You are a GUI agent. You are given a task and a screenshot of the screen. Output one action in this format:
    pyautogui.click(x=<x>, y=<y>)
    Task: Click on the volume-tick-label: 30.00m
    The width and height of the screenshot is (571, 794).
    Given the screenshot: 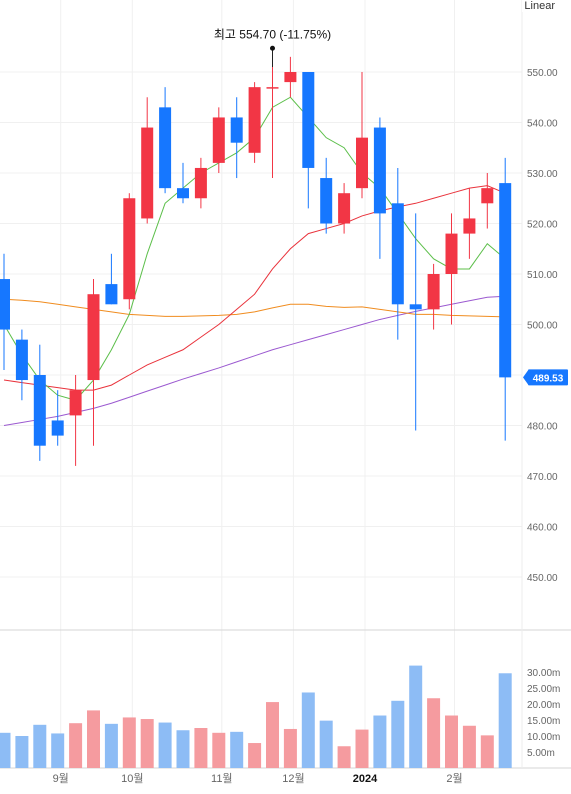 What is the action you would take?
    pyautogui.click(x=543, y=673)
    